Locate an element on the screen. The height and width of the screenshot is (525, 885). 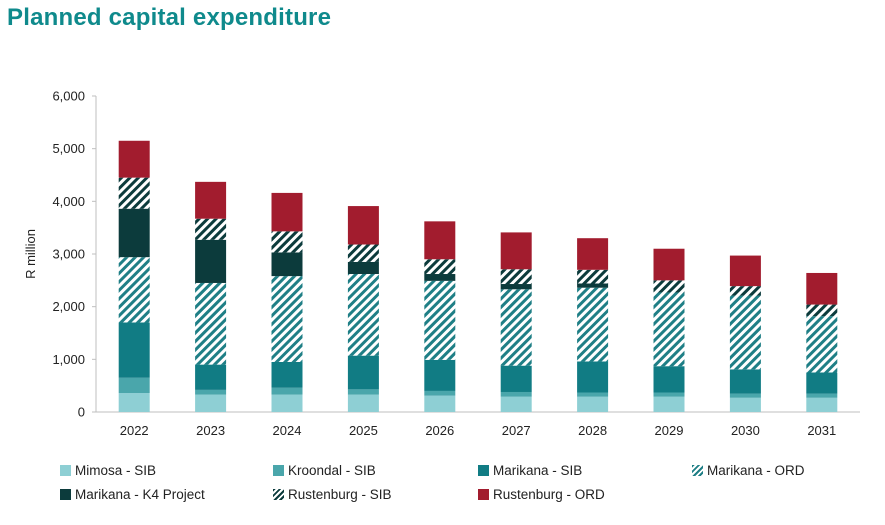
x-tick-label: 2022 is located at coordinates (134, 430).